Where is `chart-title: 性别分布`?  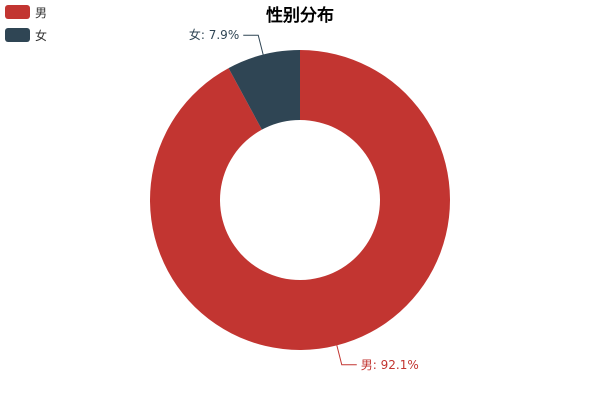 chart-title: 性别分布 is located at coordinates (300, 15).